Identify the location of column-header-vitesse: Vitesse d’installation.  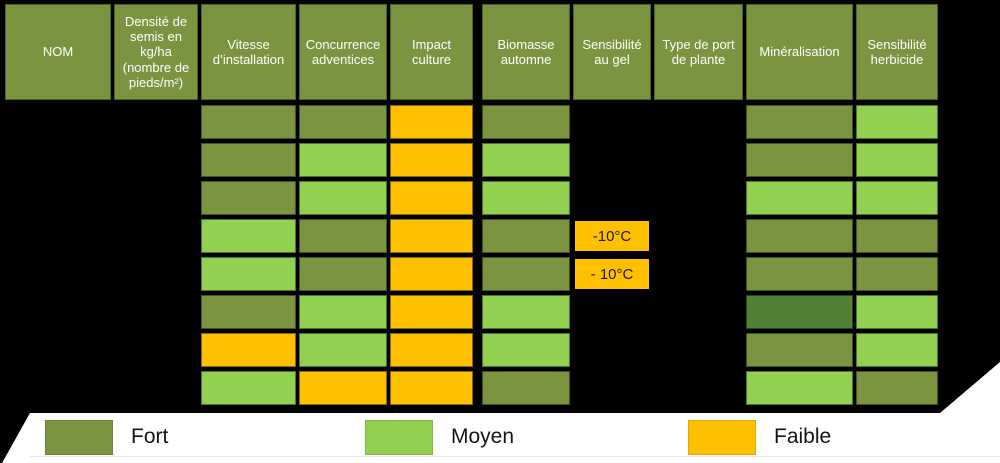
(248, 52).